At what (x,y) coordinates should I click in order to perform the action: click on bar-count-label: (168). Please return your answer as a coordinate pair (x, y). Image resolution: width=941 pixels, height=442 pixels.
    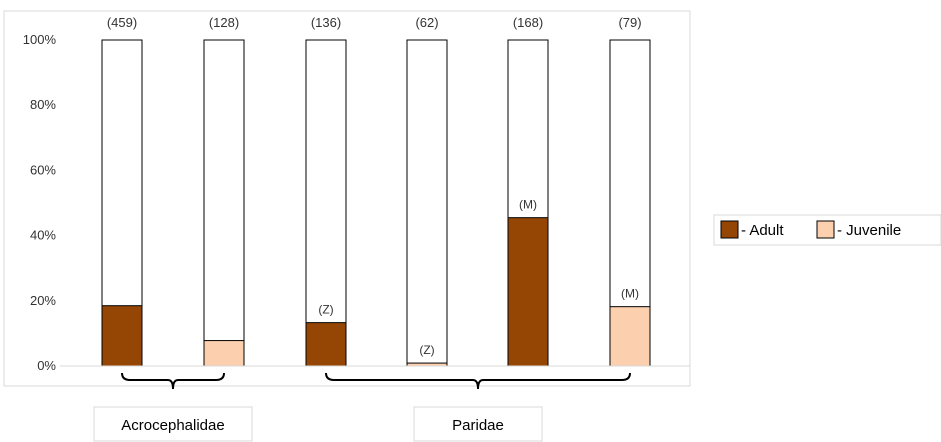
    Looking at the image, I should click on (528, 22).